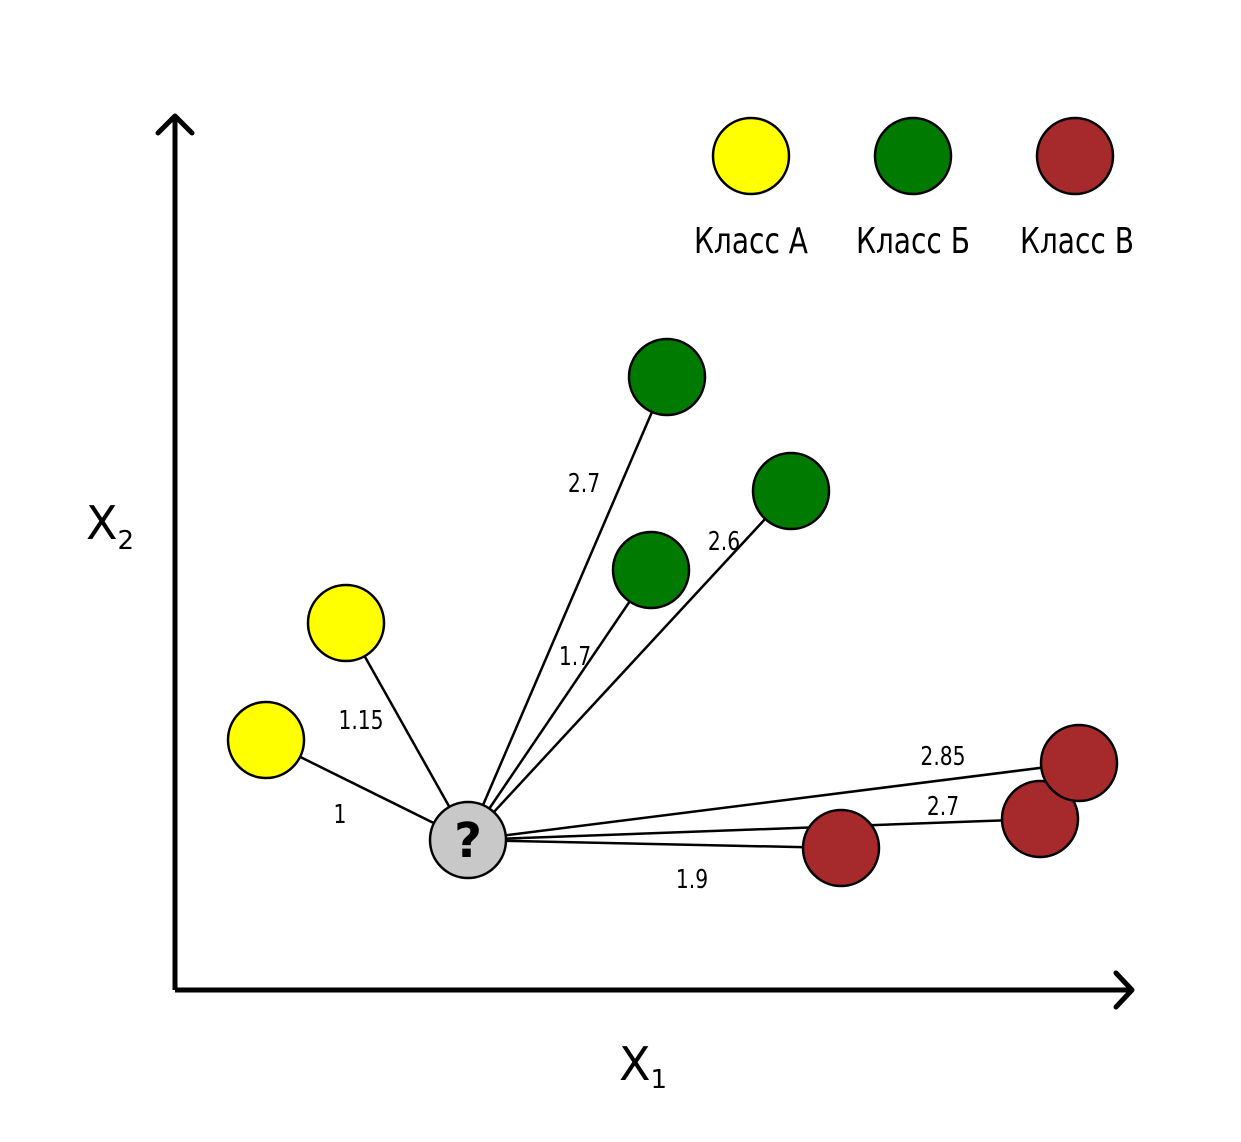 This screenshot has height=1142, width=1241. I want to click on legend-swatch-class-c, so click(1075, 156).